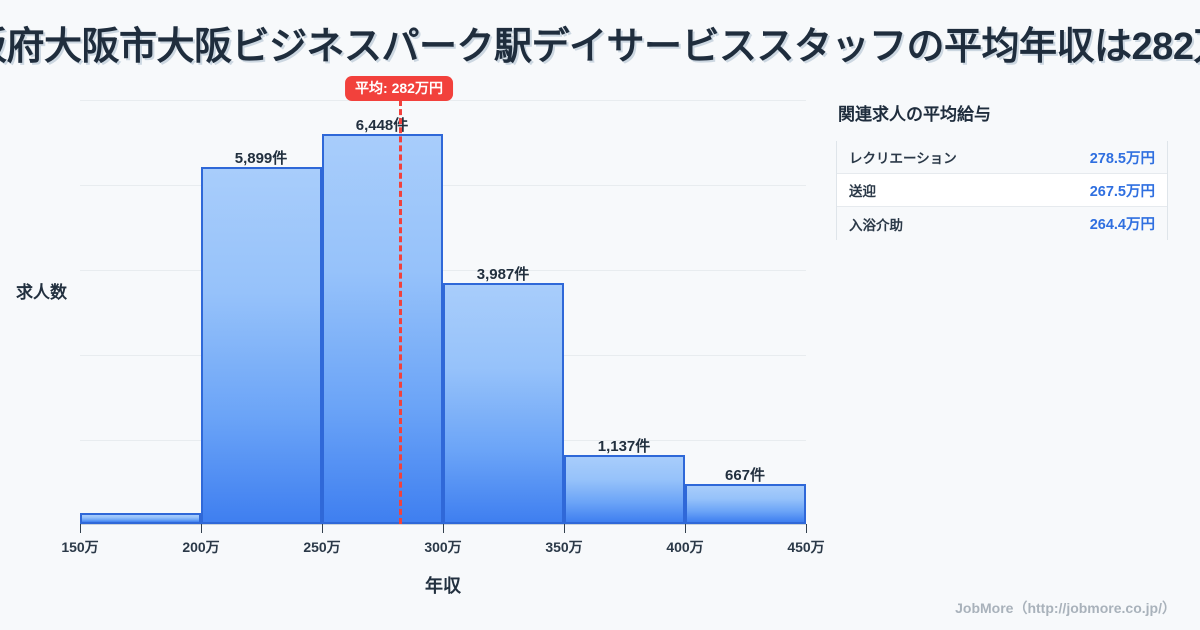 This screenshot has width=1200, height=630. What do you see at coordinates (1122, 191) in the screenshot?
I see `table-row-value: 267.5万円` at bounding box center [1122, 191].